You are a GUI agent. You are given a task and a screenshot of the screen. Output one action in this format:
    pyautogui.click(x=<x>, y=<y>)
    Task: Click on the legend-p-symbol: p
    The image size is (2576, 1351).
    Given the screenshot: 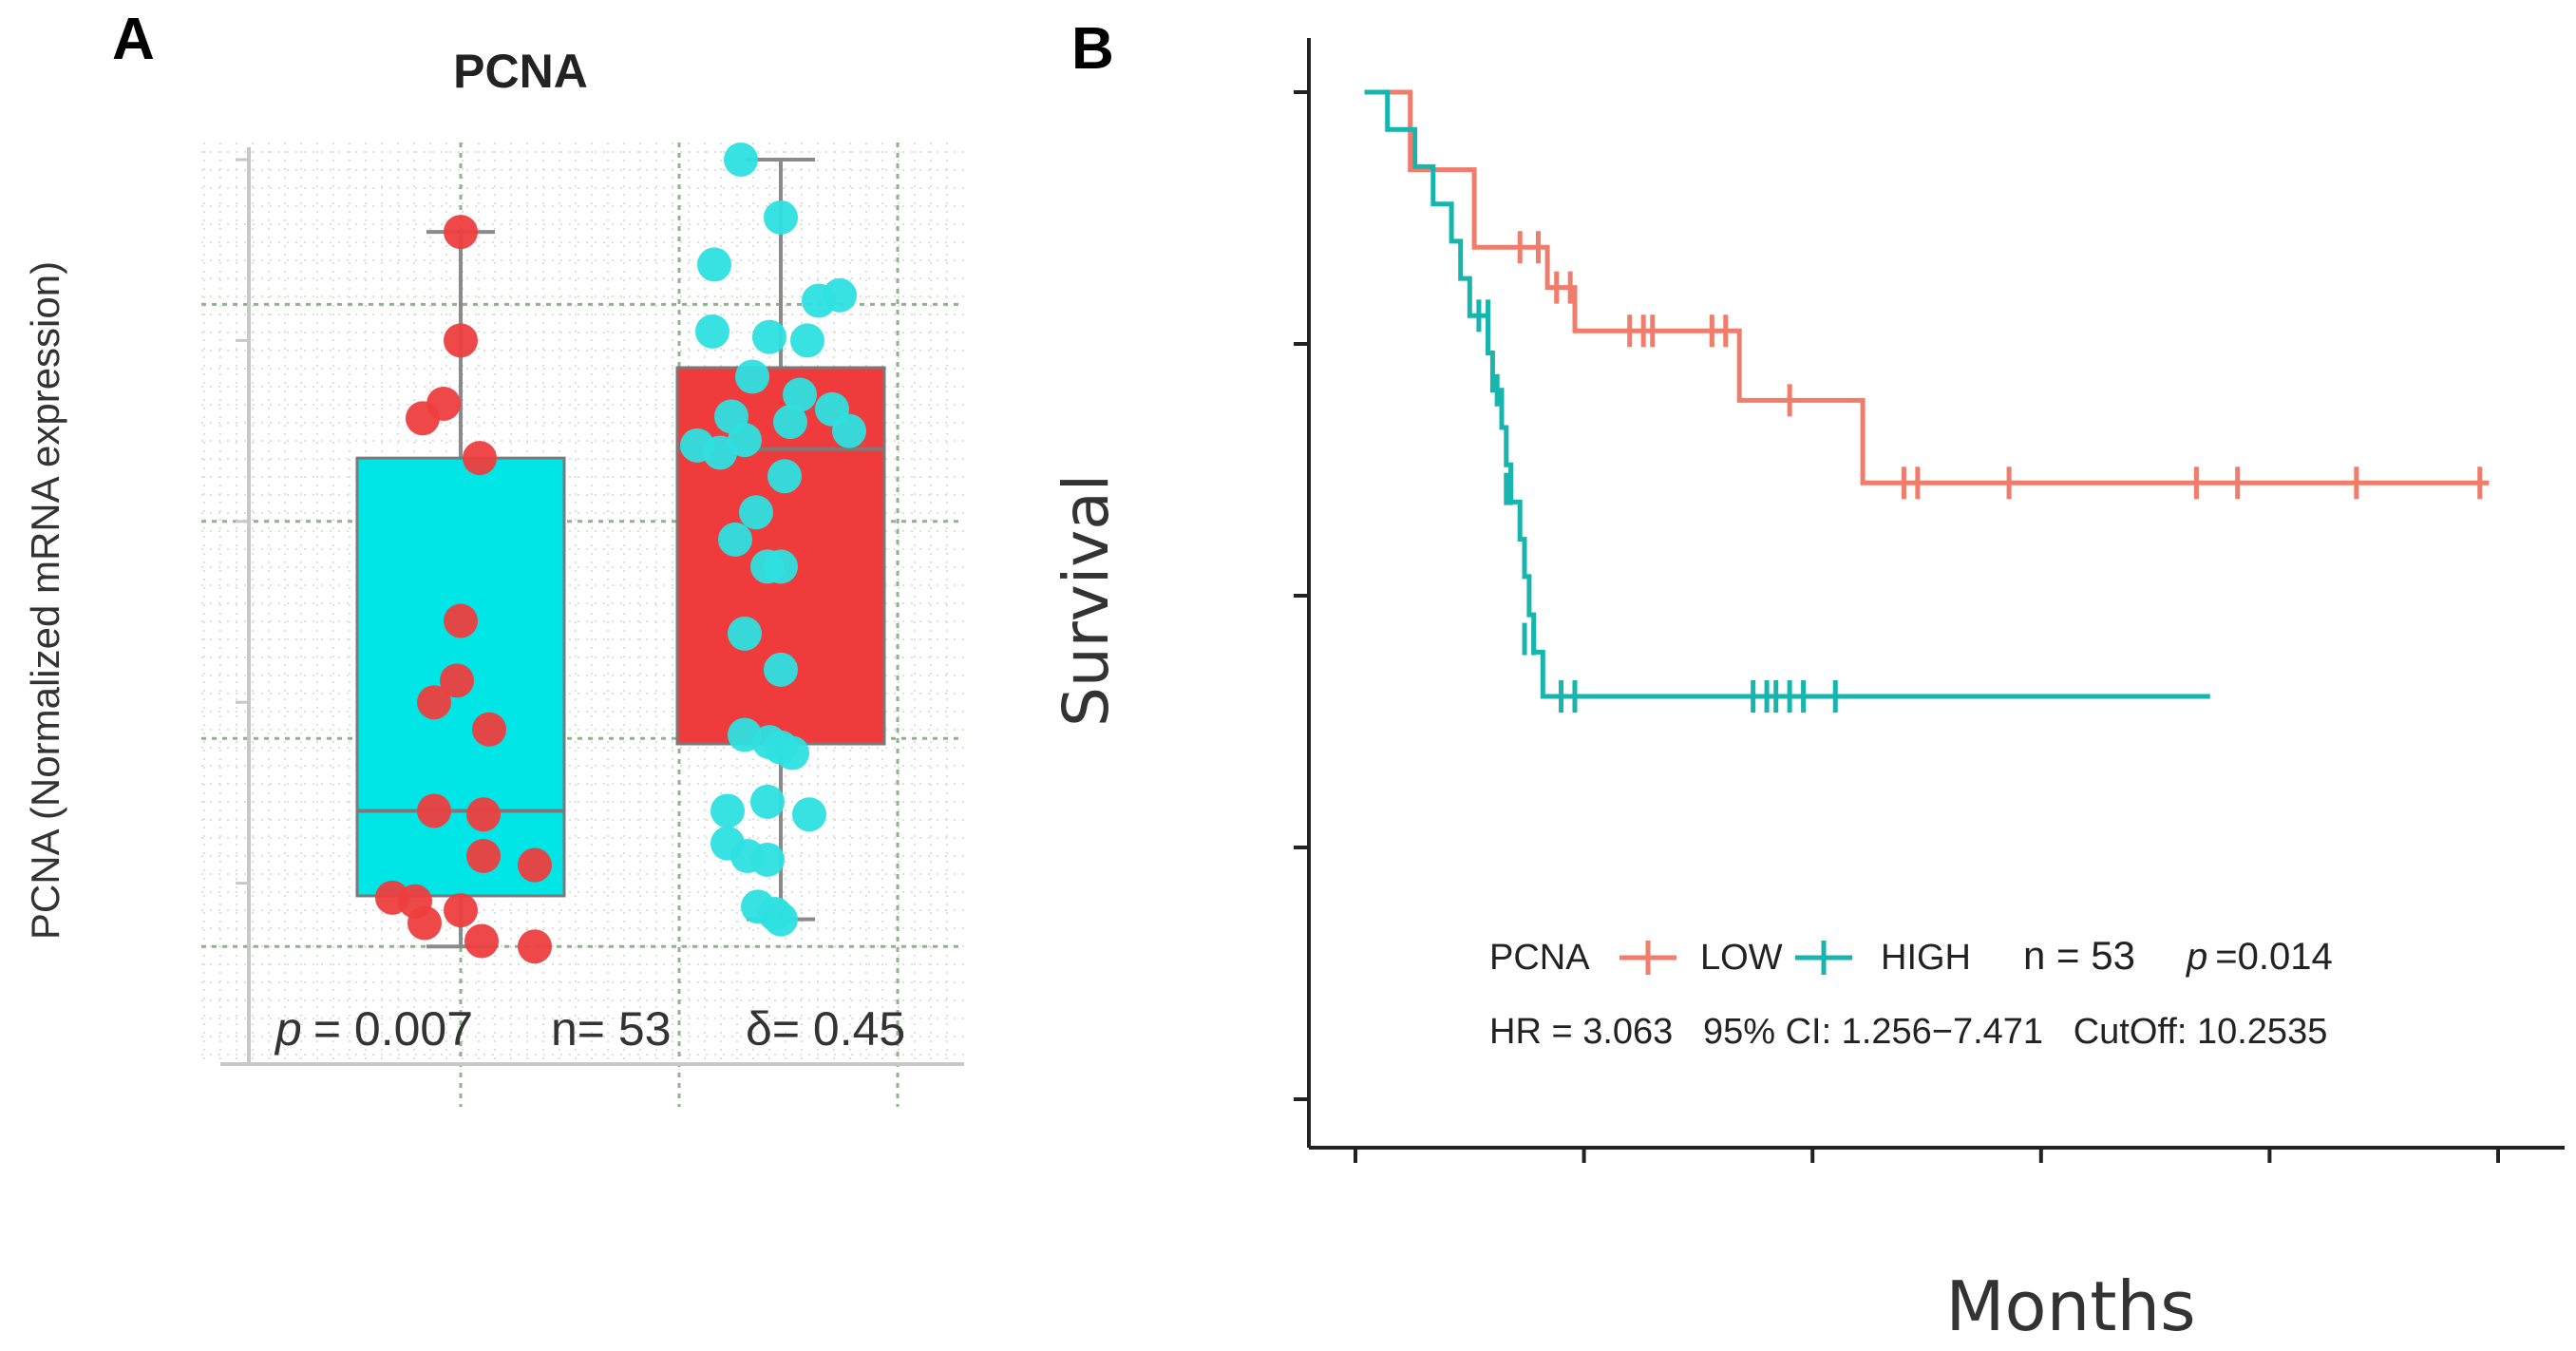 What is the action you would take?
    pyautogui.click(x=2196, y=957)
    